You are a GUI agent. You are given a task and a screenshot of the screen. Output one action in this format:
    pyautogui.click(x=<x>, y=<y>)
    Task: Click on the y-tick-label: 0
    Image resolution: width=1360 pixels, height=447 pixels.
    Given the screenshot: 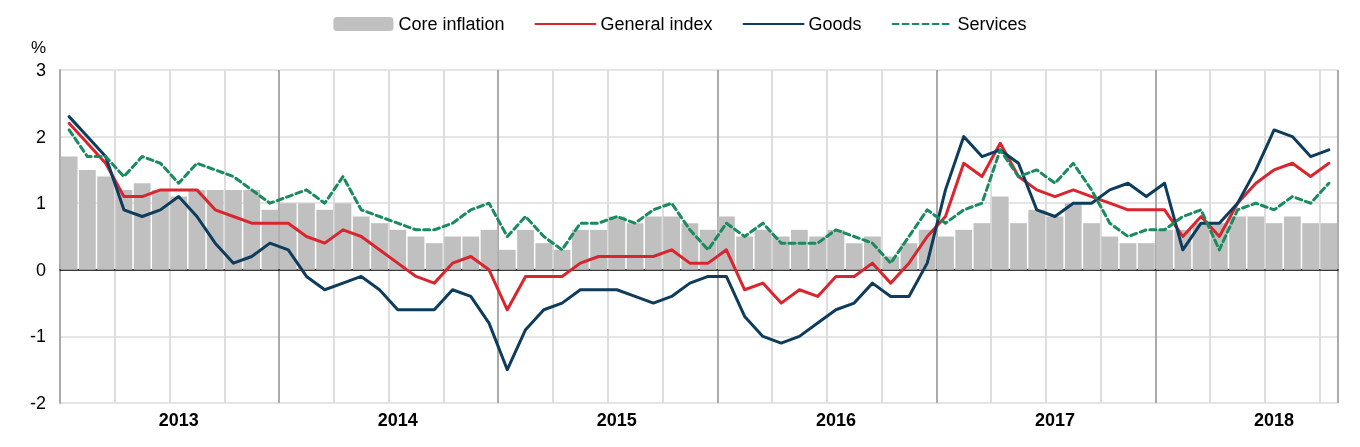 What is the action you would take?
    pyautogui.click(x=40, y=269)
    